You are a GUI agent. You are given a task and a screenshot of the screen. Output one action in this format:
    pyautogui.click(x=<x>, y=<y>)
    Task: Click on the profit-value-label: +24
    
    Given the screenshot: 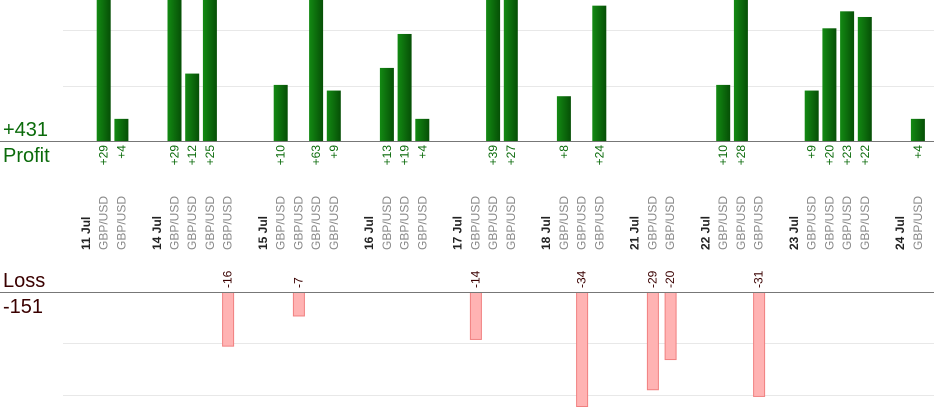 What is the action you would take?
    pyautogui.click(x=599, y=155)
    